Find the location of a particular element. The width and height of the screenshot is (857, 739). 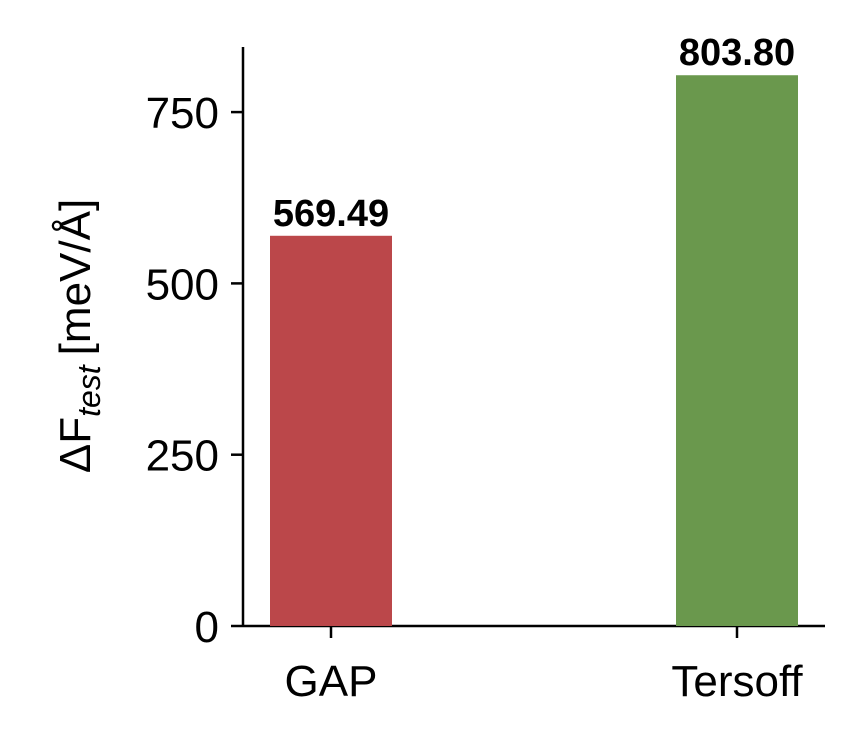

y-axis-label: ΔFtest [meV/Å] is located at coordinates (79, 336).